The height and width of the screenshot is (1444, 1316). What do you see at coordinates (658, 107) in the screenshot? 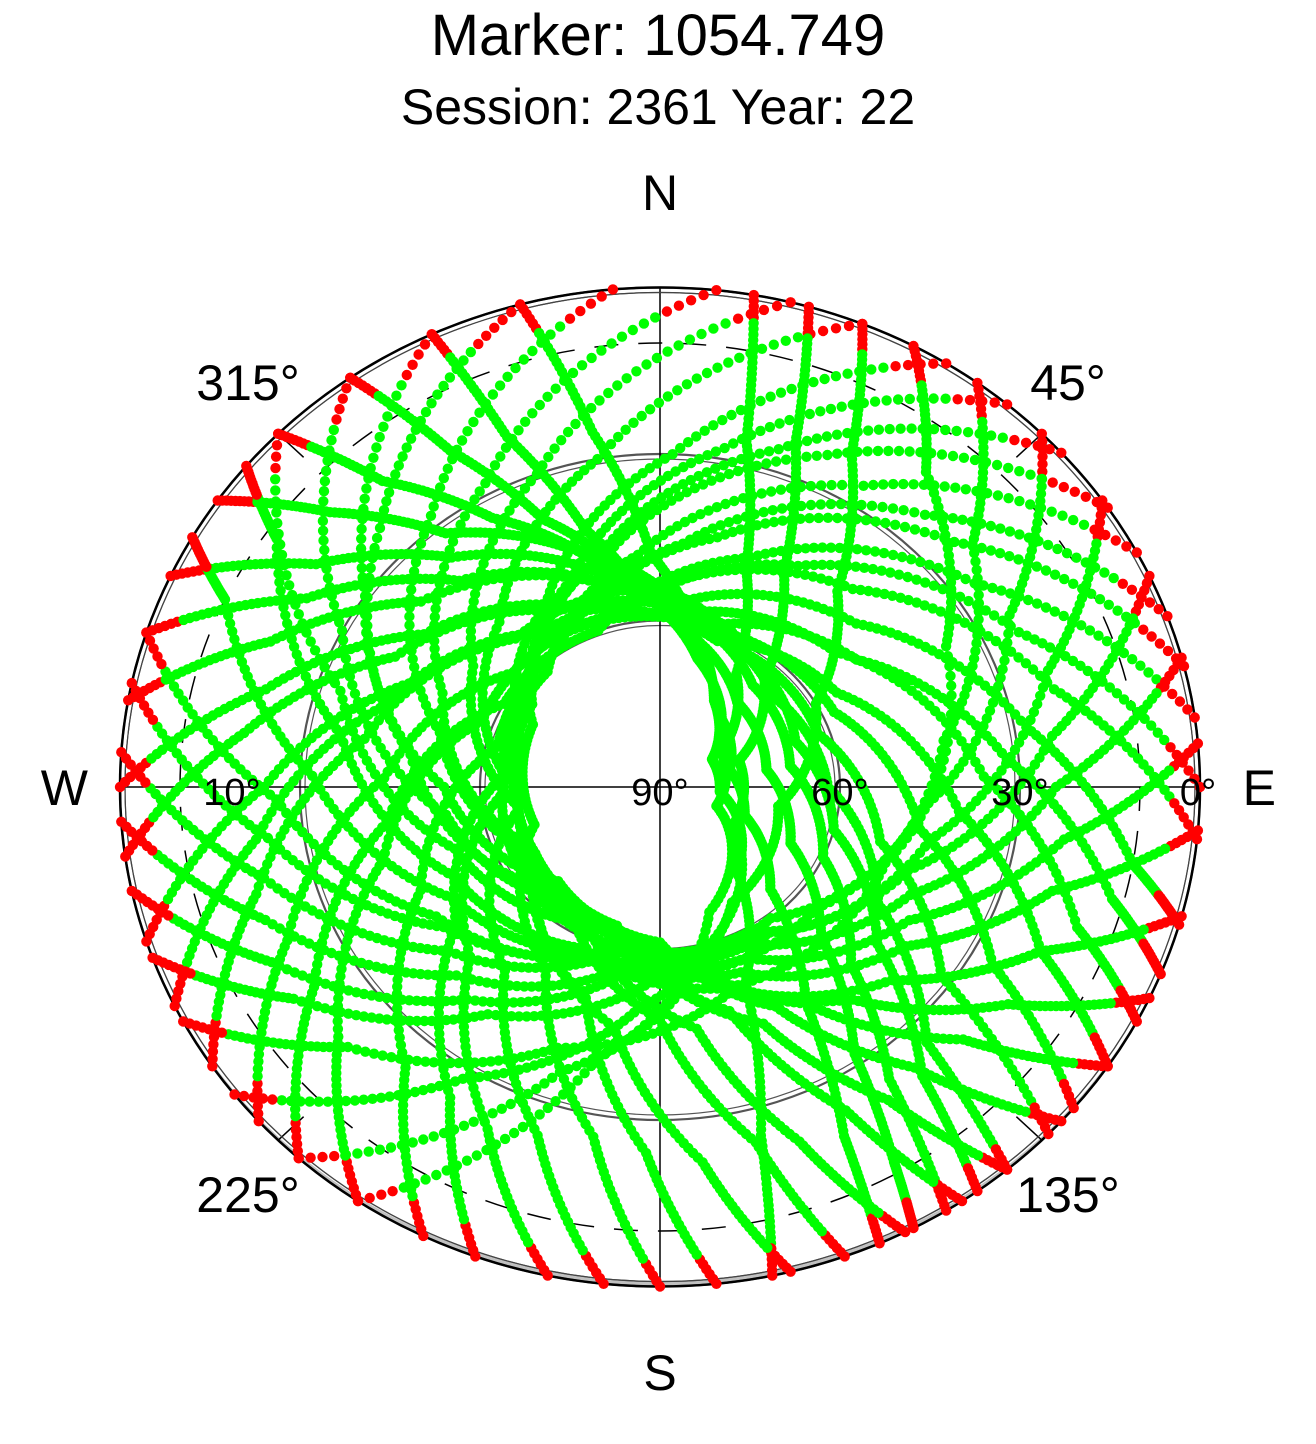
I see `chart-subtitle: Session: 2361 Year: 22` at bounding box center [658, 107].